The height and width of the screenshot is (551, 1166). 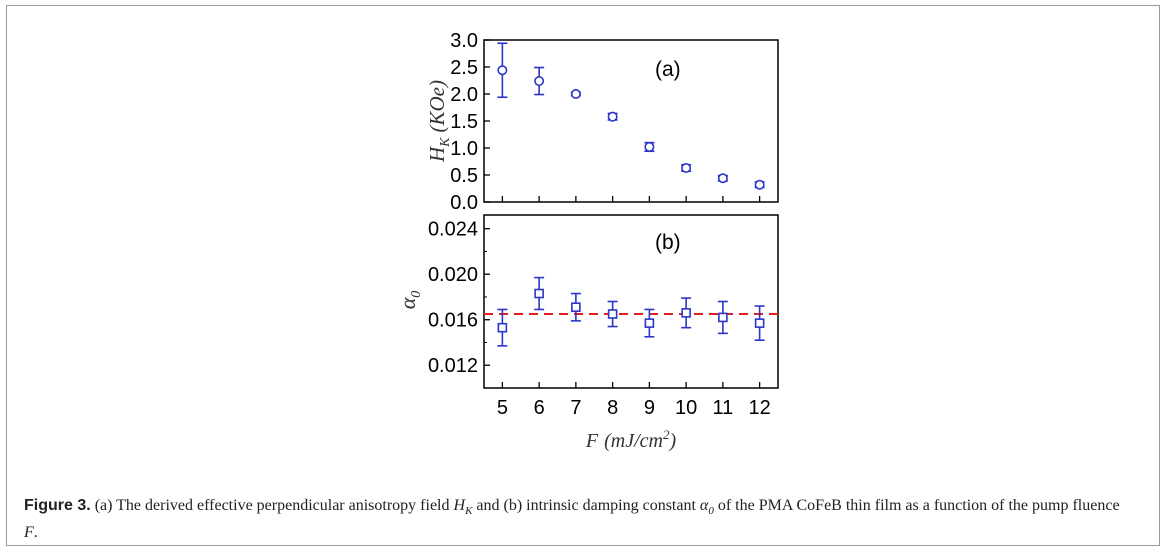 What do you see at coordinates (634, 400) in the screenshot?
I see `x-axis: 5 6 7 8 9 10 11 12` at bounding box center [634, 400].